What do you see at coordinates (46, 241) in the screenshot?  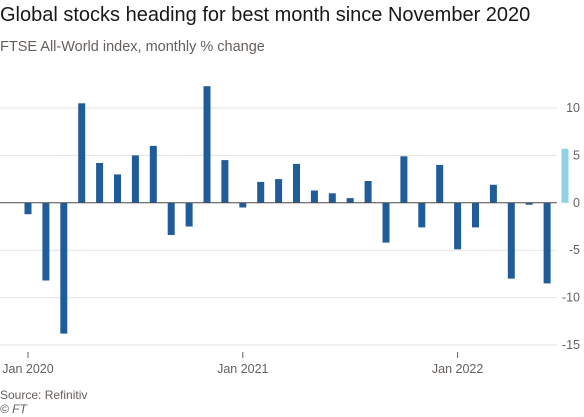 I see `bar-feb-2020` at bounding box center [46, 241].